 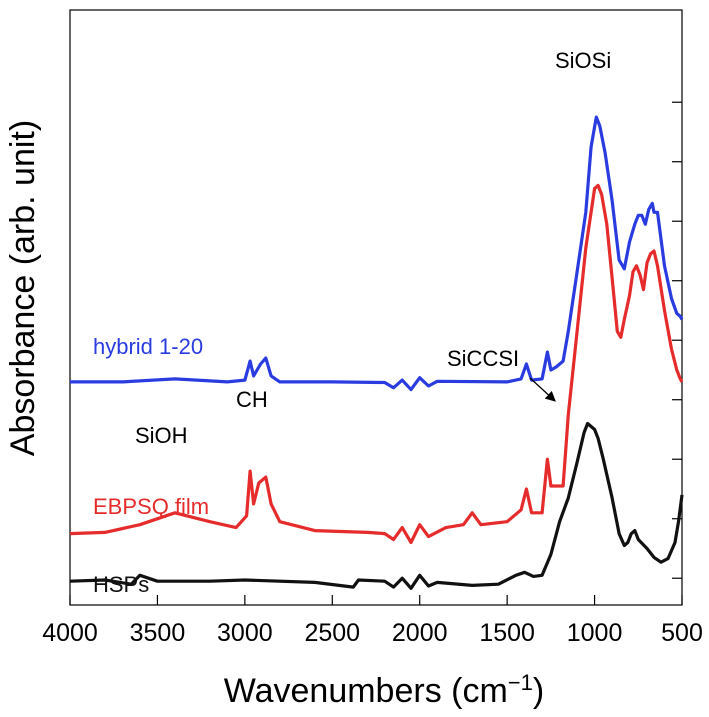 What do you see at coordinates (151, 506) in the screenshot?
I see `series-label-ebpsq: EBPSQ film` at bounding box center [151, 506].